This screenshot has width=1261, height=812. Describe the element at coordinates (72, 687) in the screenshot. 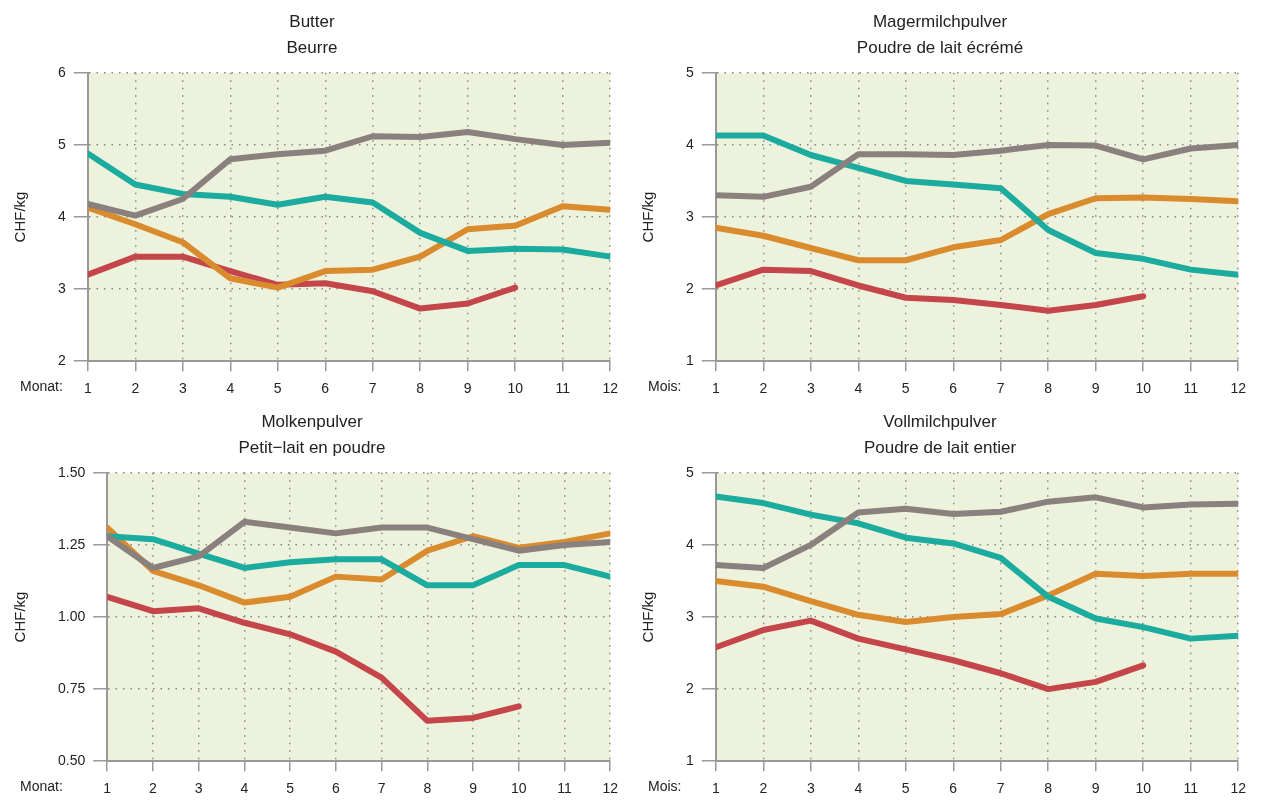

I see `y-tick-label: 0.75` at that location.